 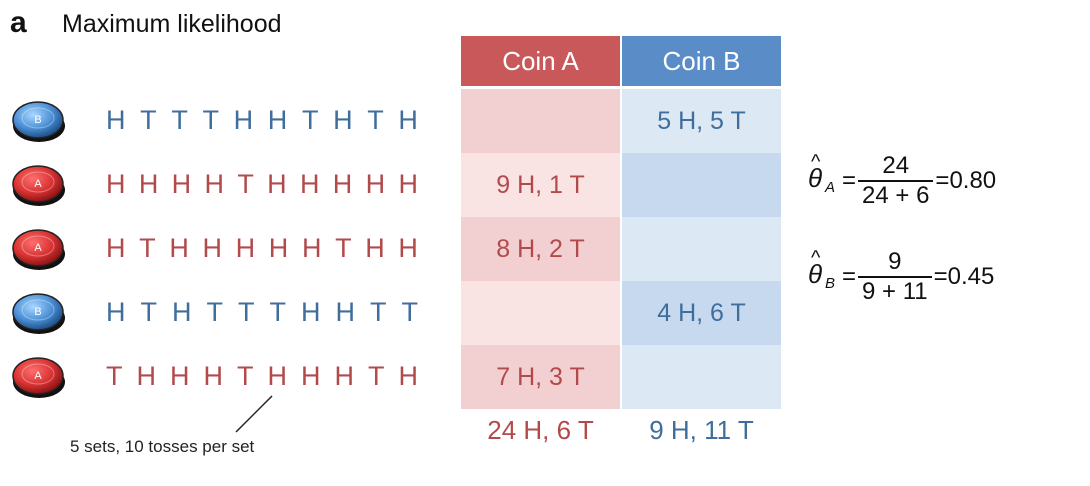 What do you see at coordinates (825, 176) in the screenshot?
I see `theta-a-symbol: ^ θ A` at bounding box center [825, 176].